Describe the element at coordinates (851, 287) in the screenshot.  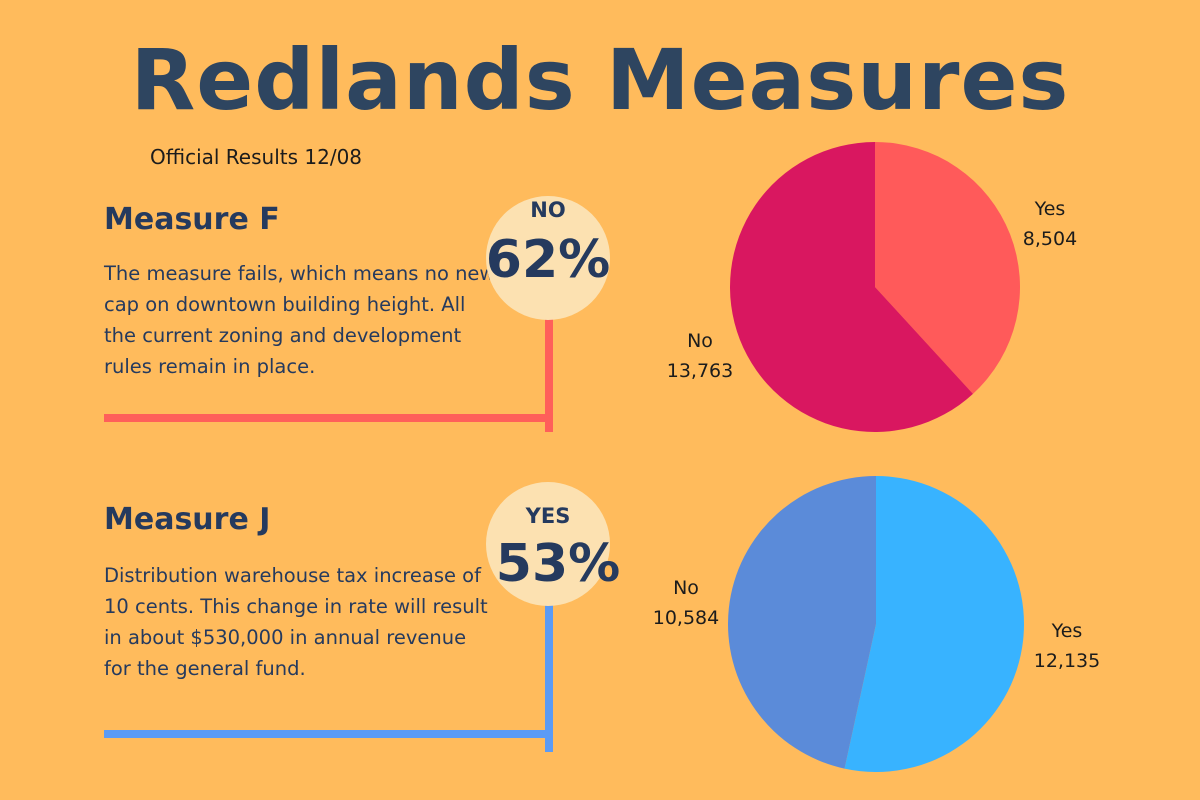
I see `measure-f-slice-no` at that location.